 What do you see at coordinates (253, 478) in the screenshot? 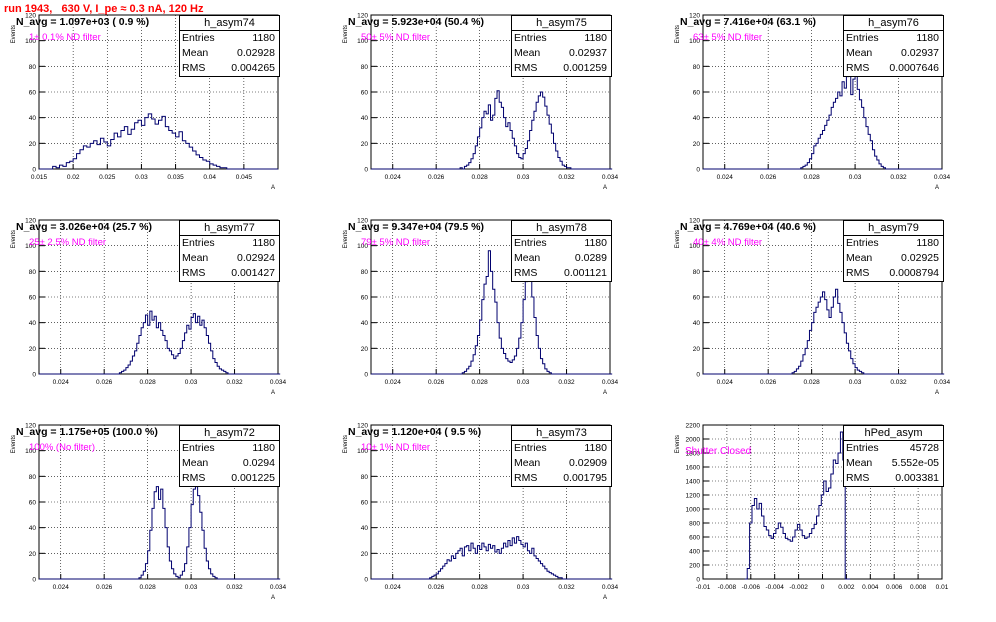
I see `rms-value: 0.001225` at bounding box center [253, 478].